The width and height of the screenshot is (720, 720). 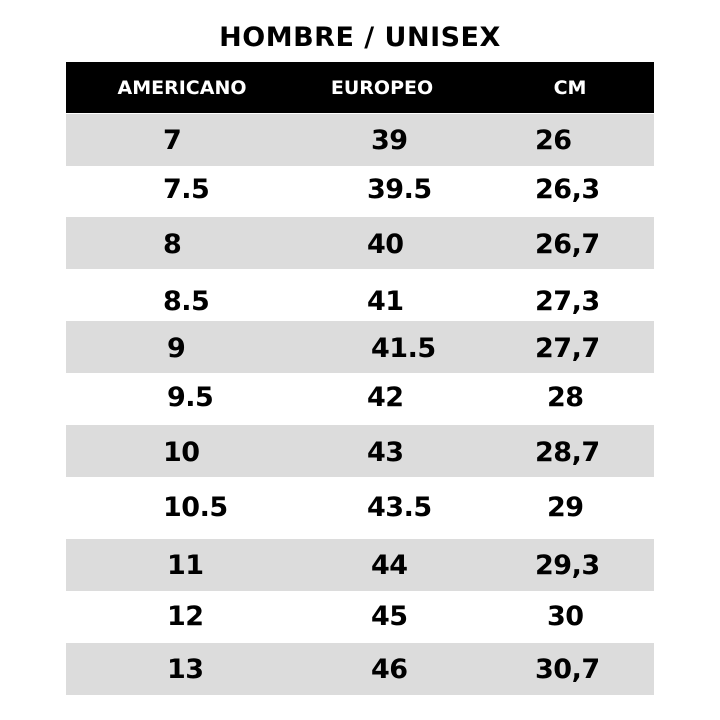 I want to click on cell-eu: 39, so click(x=389, y=140).